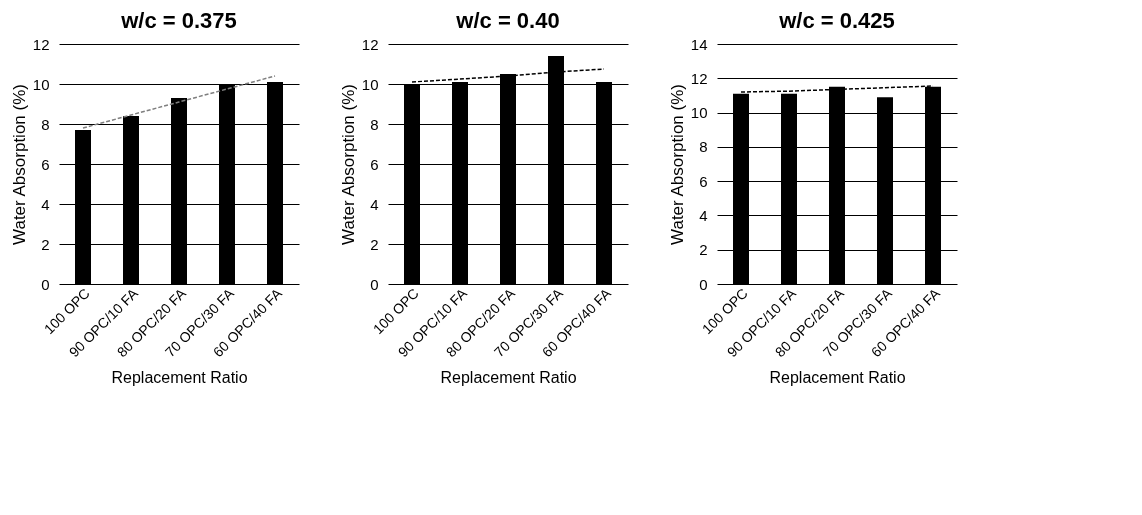 The width and height of the screenshot is (1142, 515). I want to click on chart-title: w/c = 0.425, so click(836, 20).